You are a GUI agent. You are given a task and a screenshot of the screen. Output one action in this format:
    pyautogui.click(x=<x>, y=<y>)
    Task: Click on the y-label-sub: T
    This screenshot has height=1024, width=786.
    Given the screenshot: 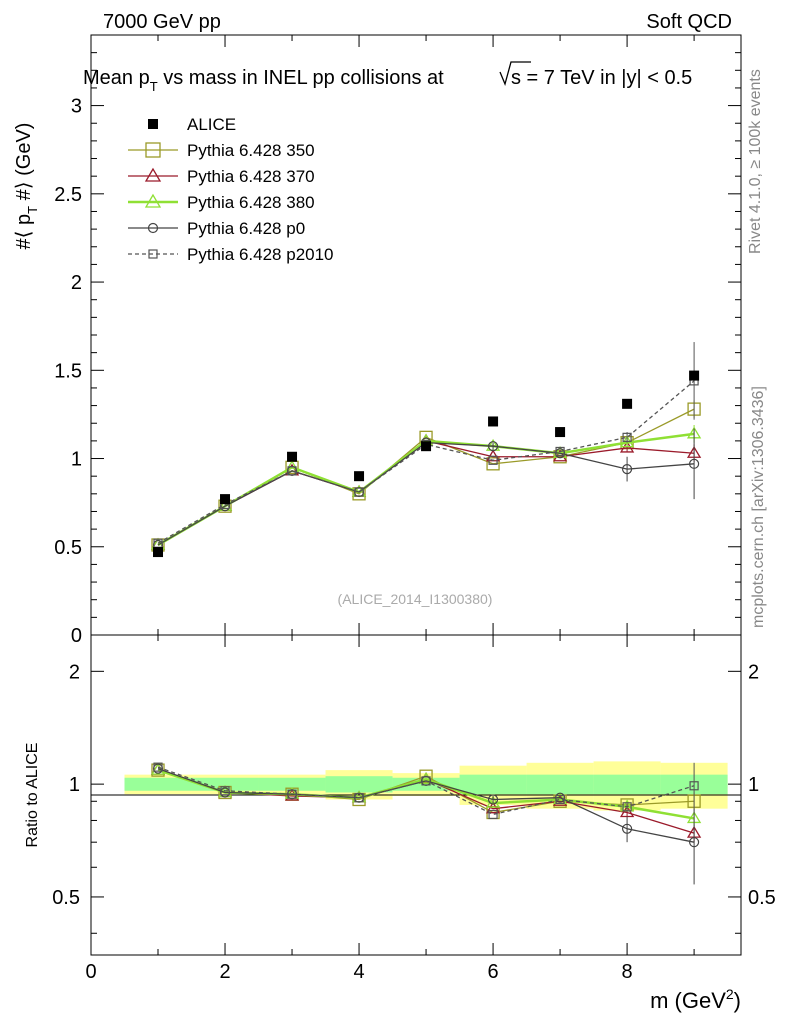 What is the action you would take?
    pyautogui.click(x=32, y=210)
    